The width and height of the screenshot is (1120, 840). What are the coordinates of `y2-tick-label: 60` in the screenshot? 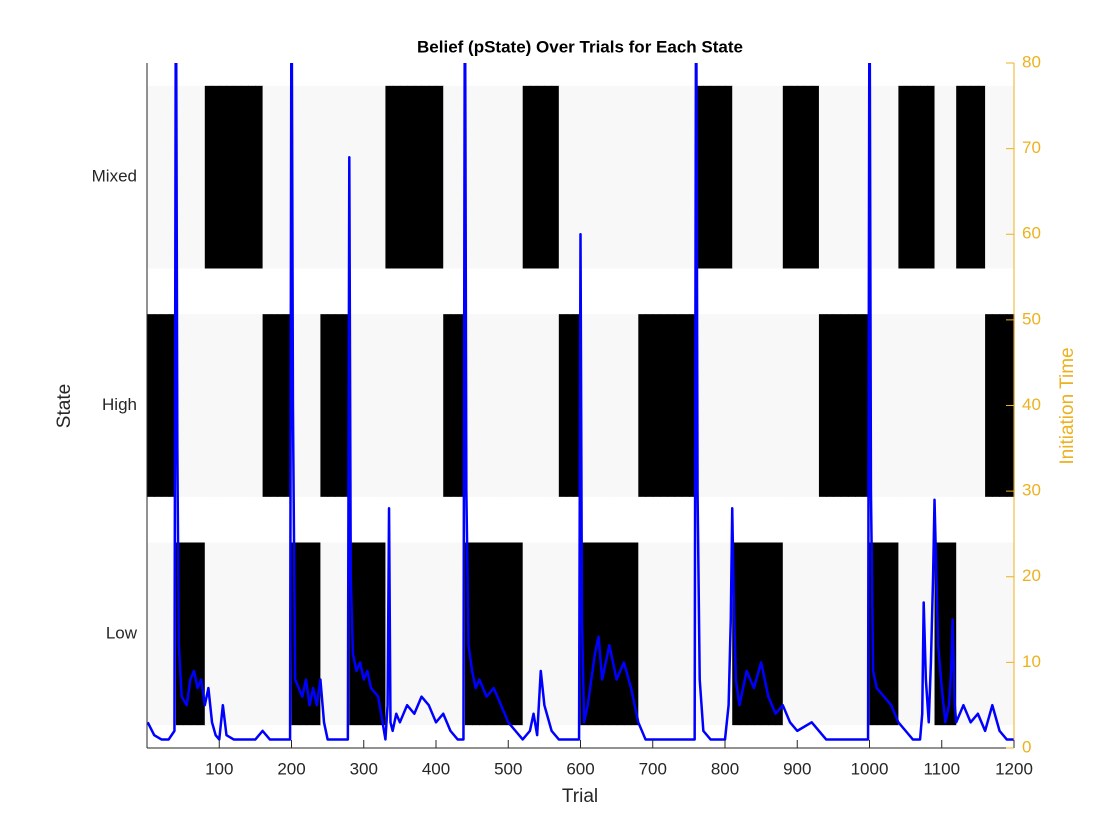 It's located at (1031, 233).